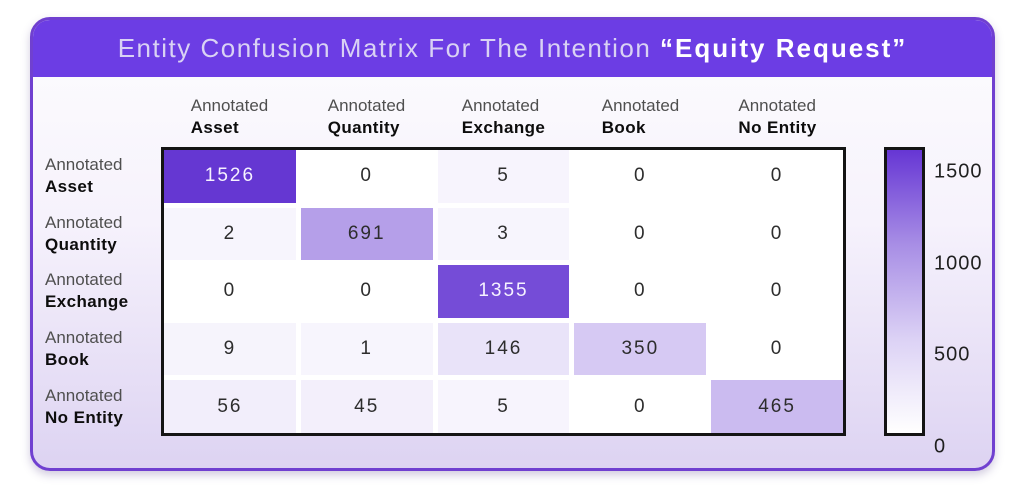 Image resolution: width=1024 pixels, height=496 pixels. Describe the element at coordinates (230, 176) in the screenshot. I see `matrix-cell-r0c0: 1526` at that location.